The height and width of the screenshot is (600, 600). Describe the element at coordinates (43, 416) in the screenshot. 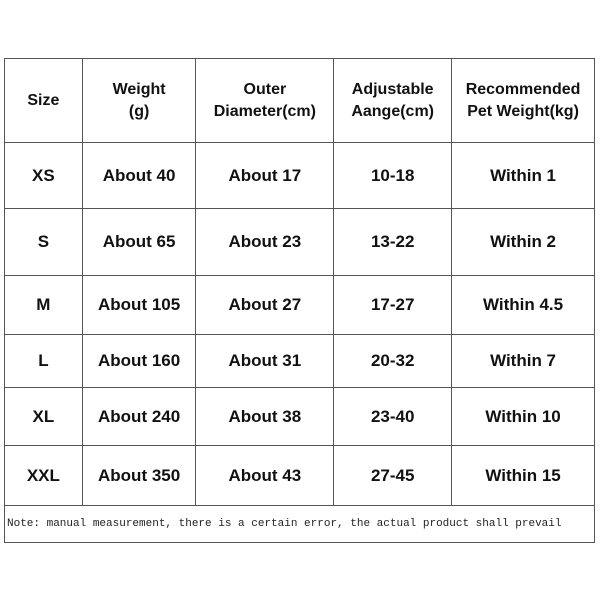

I see `cell: XL` at that location.